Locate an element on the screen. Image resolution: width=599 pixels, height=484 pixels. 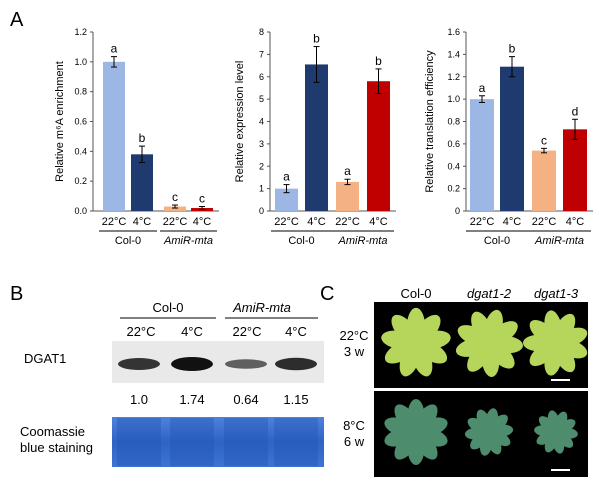
blot-temp-1: 22°C is located at coordinates (140, 331).